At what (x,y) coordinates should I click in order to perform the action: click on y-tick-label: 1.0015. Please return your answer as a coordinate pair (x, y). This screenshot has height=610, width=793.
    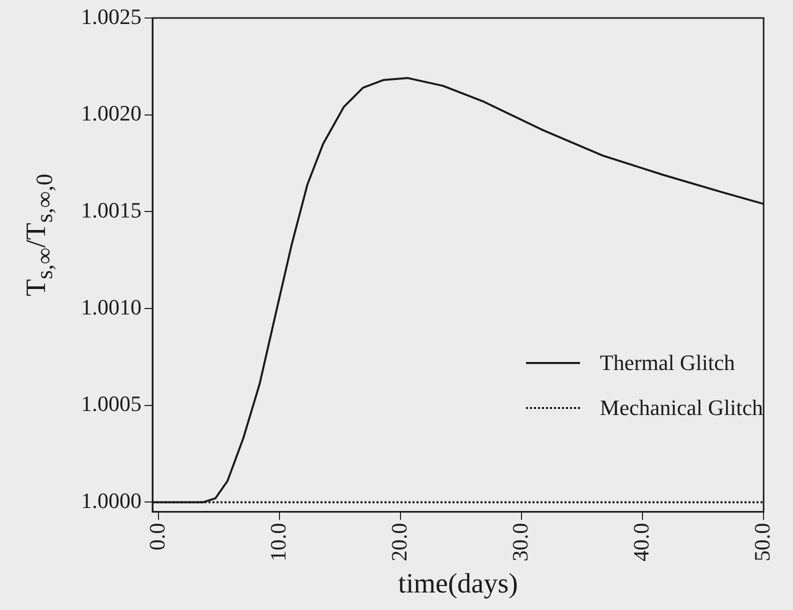
    Looking at the image, I should click on (111, 209).